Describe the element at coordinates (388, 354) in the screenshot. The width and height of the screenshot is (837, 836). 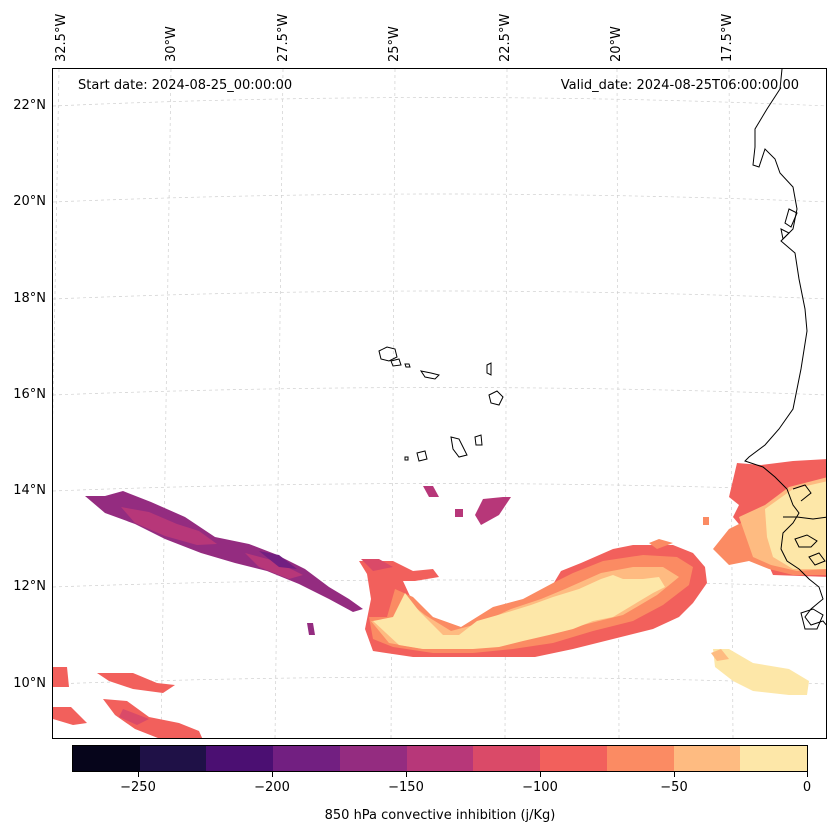
I see `santo-antao-island` at that location.